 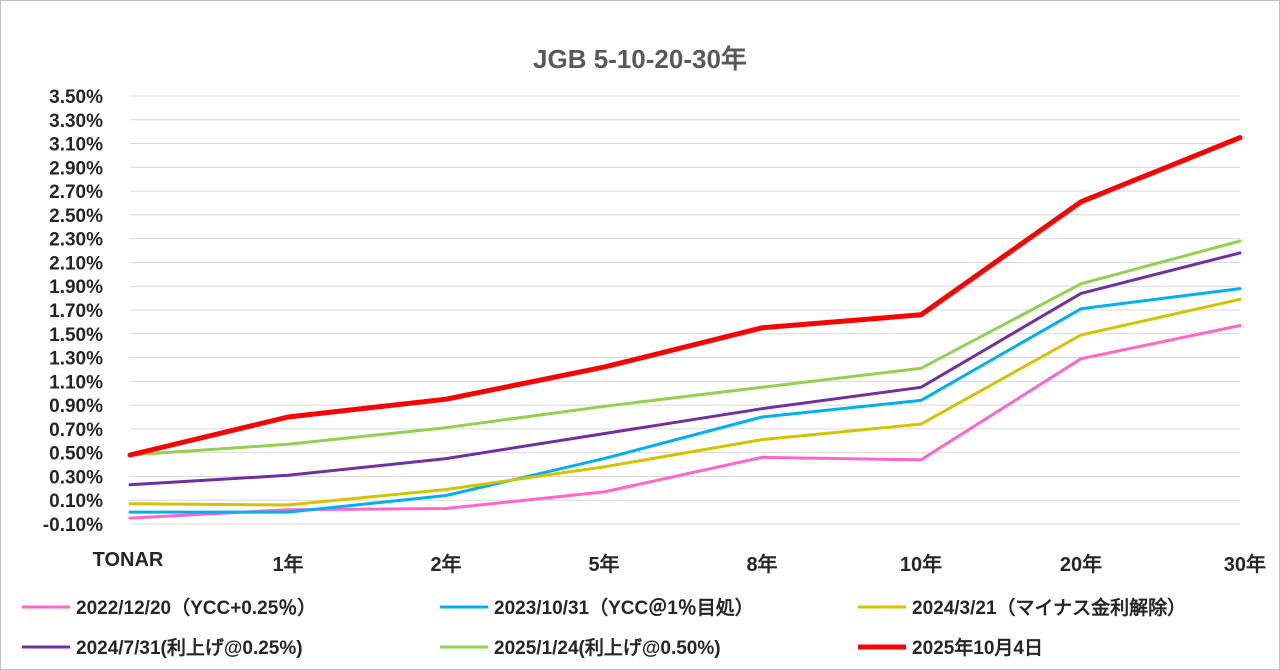 I want to click on y-tick-label: 2.30%, so click(x=76, y=240).